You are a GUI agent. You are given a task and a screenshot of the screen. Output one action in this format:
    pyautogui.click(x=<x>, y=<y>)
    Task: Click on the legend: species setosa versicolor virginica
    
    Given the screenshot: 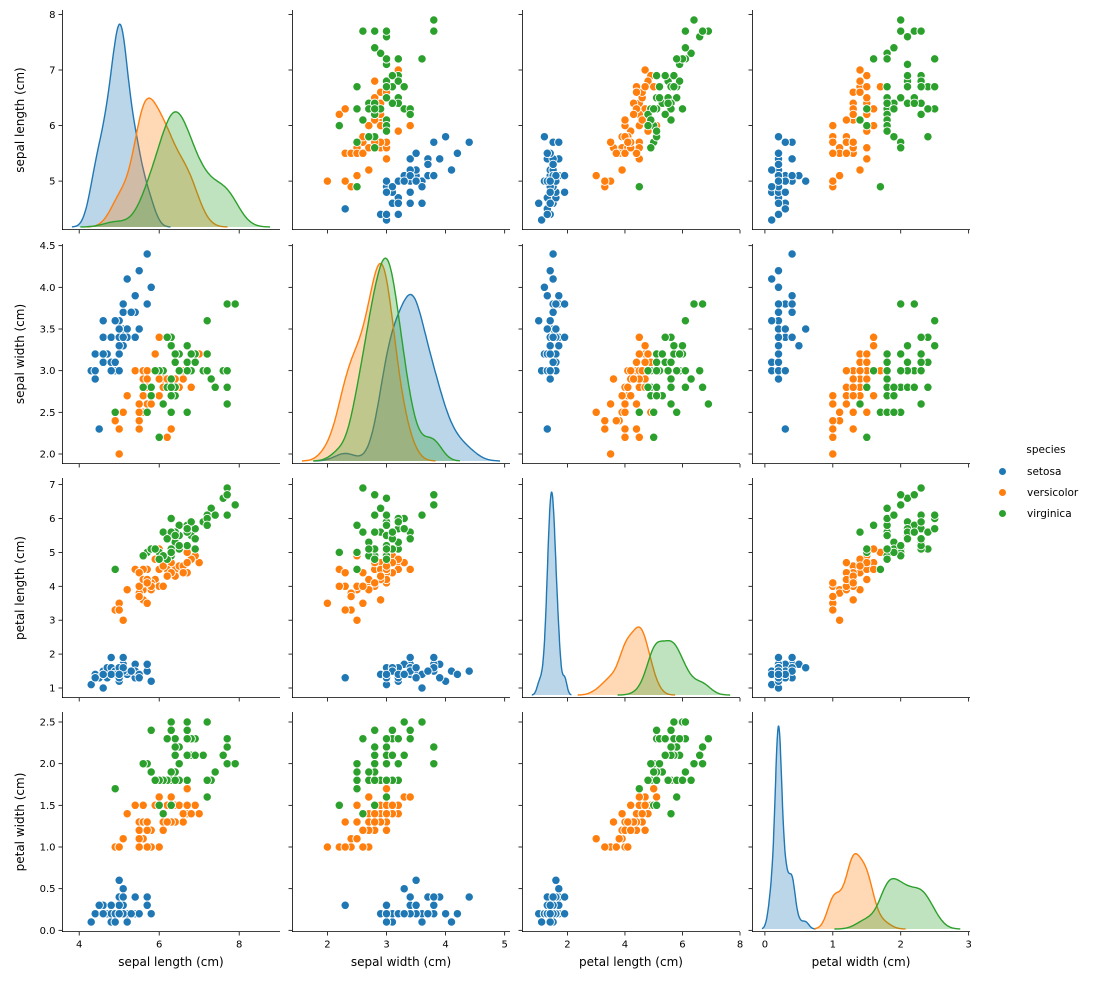 What is the action you would take?
    pyautogui.click(x=1046, y=484)
    